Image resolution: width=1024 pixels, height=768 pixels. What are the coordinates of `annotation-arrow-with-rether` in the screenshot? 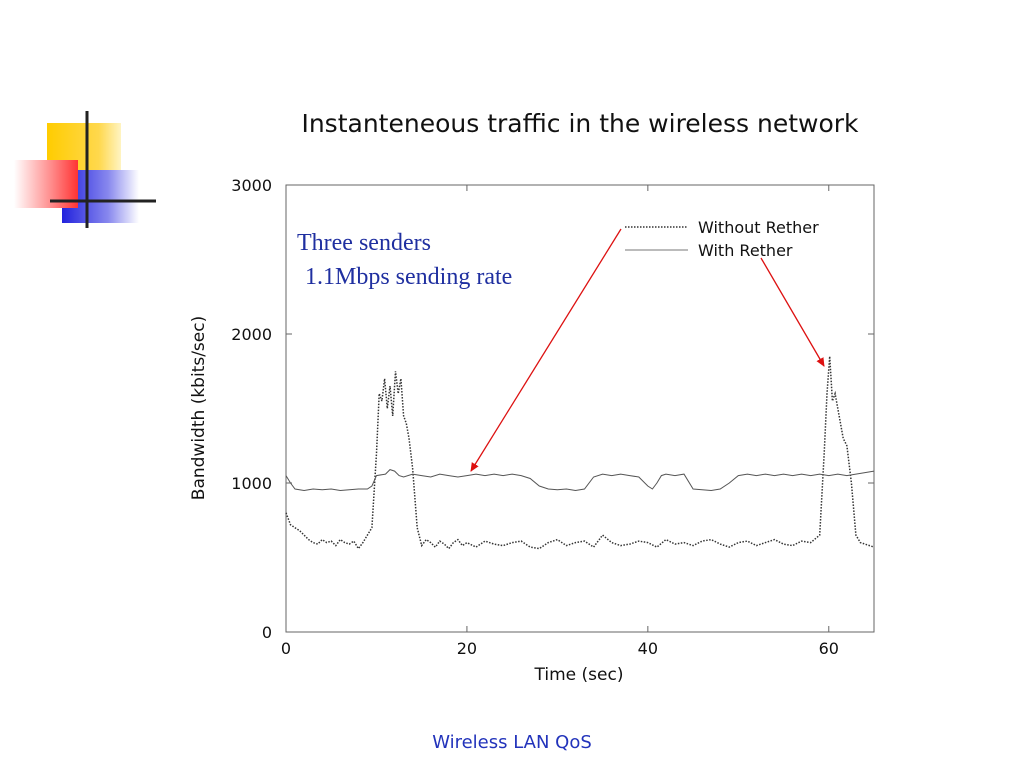 It's located at (792, 312).